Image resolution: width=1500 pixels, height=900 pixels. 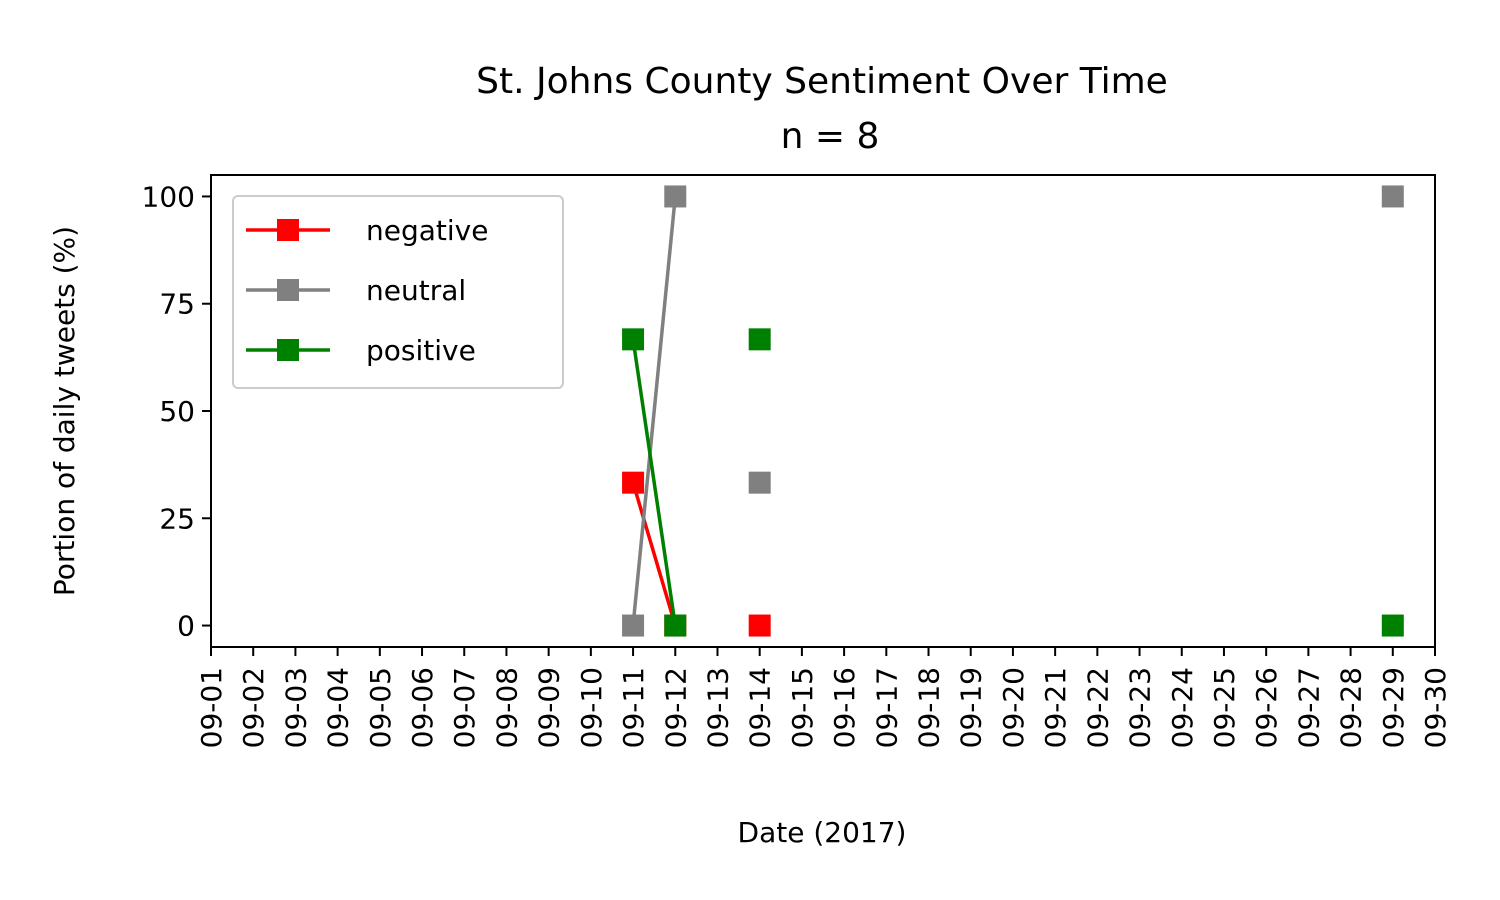 I want to click on x-tick-label: 09-10, so click(x=591, y=707).